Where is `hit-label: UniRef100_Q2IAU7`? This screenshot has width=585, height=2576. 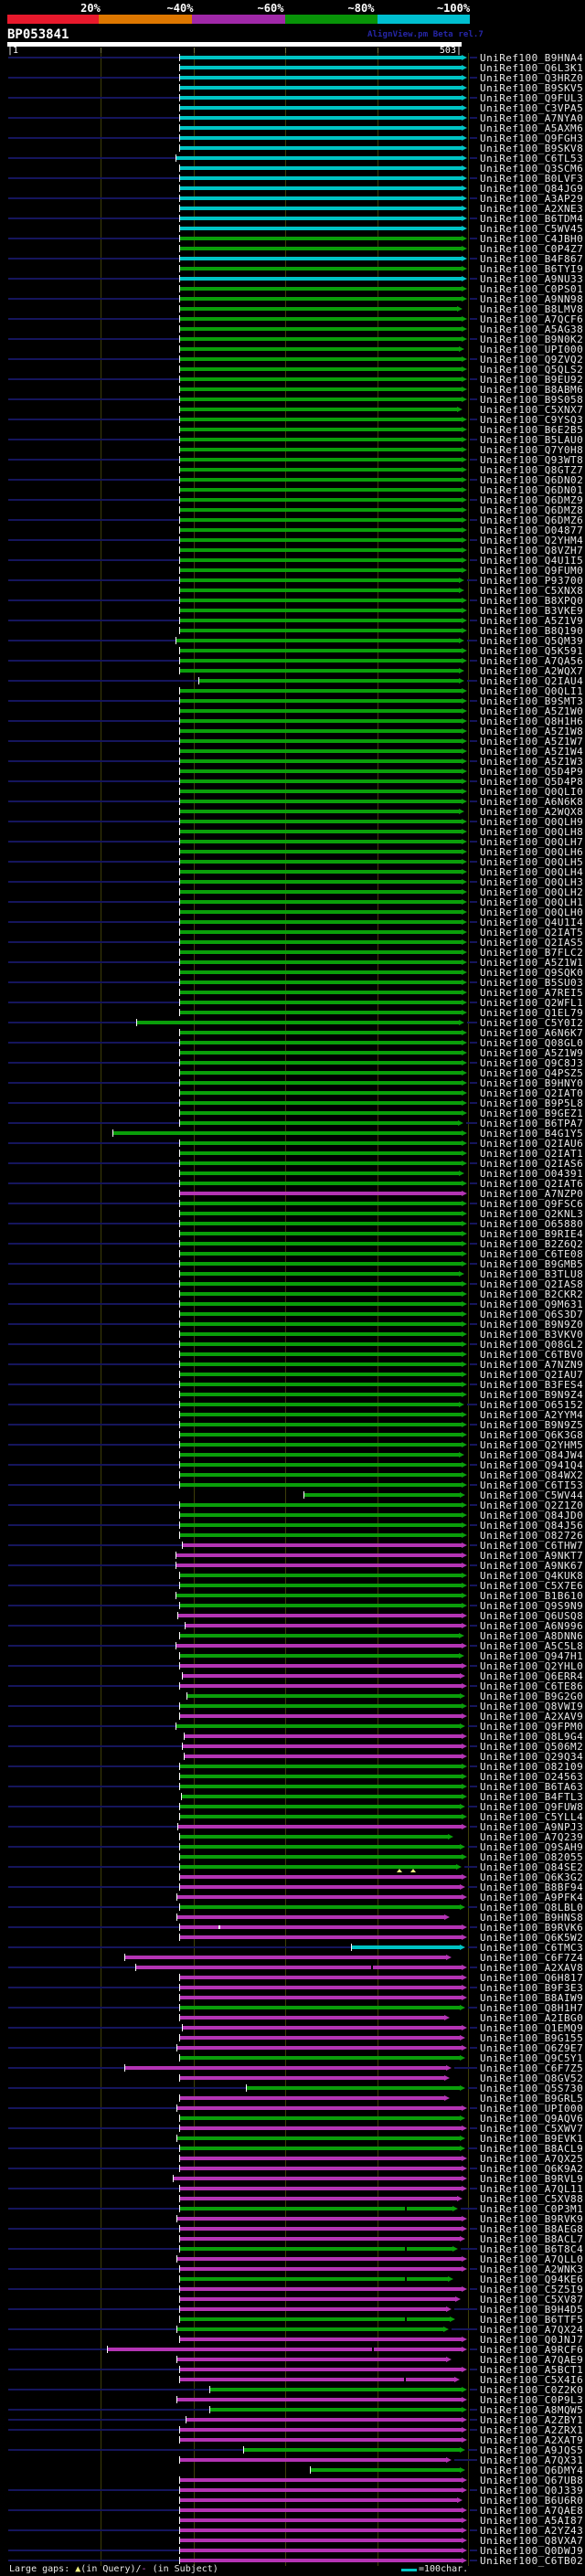 hit-label: UniRef100_Q2IAU7 is located at coordinates (532, 1375).